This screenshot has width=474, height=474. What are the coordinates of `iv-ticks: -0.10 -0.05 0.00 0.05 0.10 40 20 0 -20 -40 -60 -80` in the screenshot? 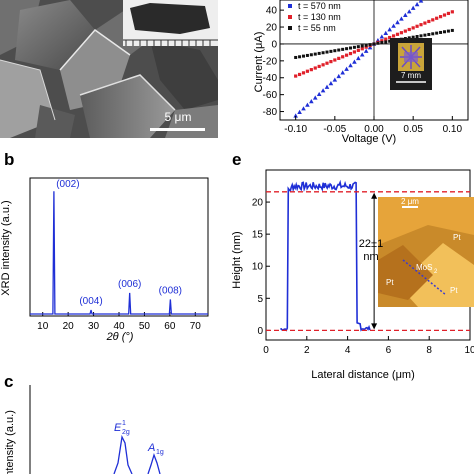 It's located at (363, 70).